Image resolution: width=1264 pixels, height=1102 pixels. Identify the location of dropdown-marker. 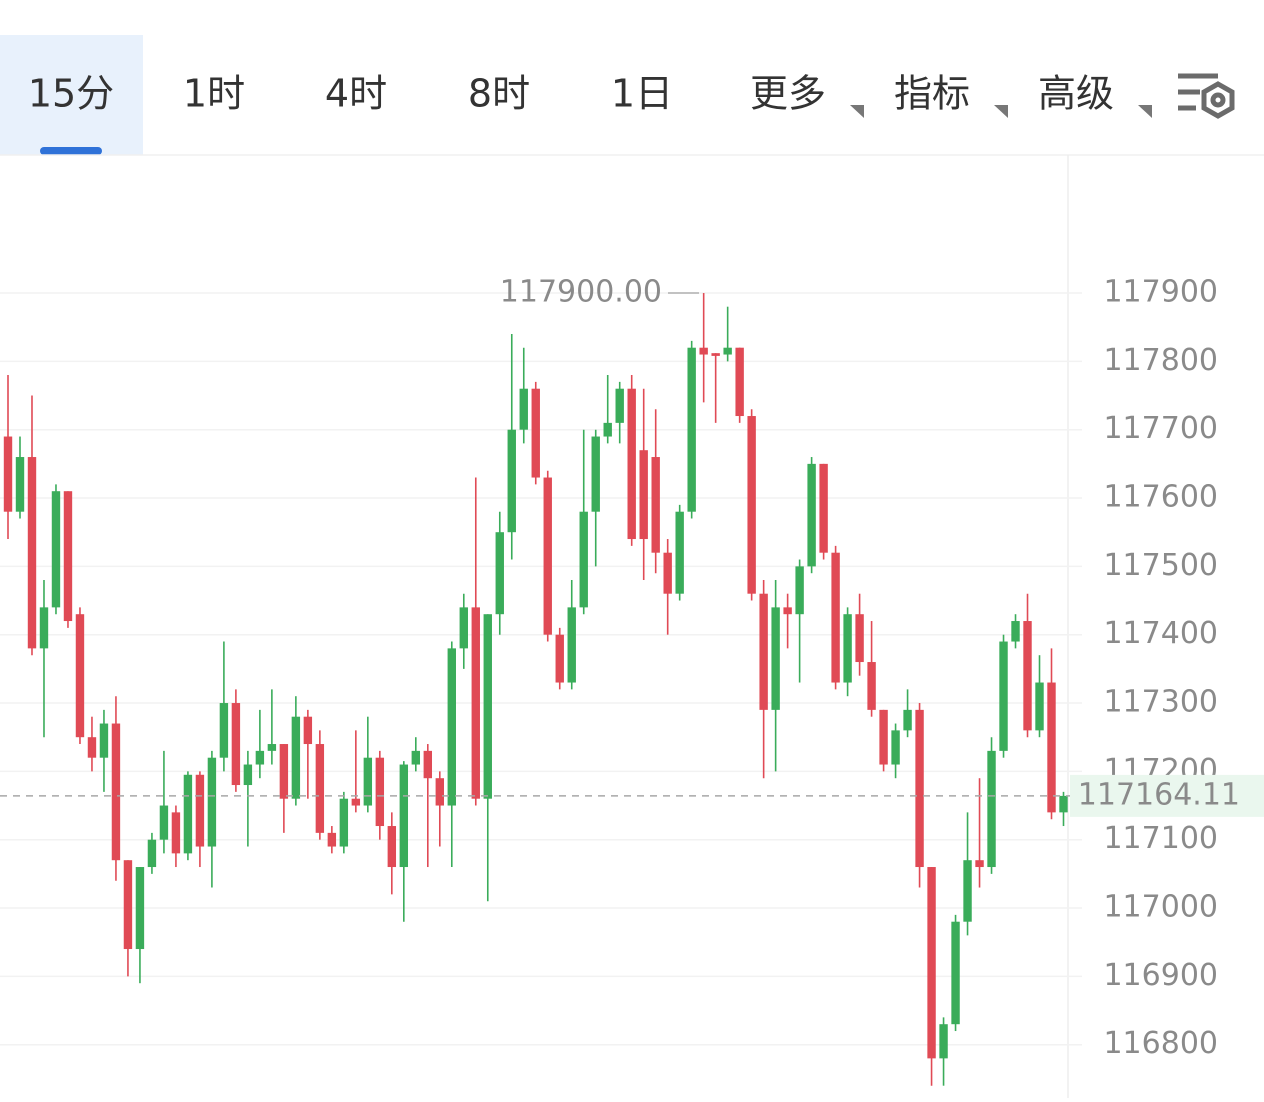
(1145, 111).